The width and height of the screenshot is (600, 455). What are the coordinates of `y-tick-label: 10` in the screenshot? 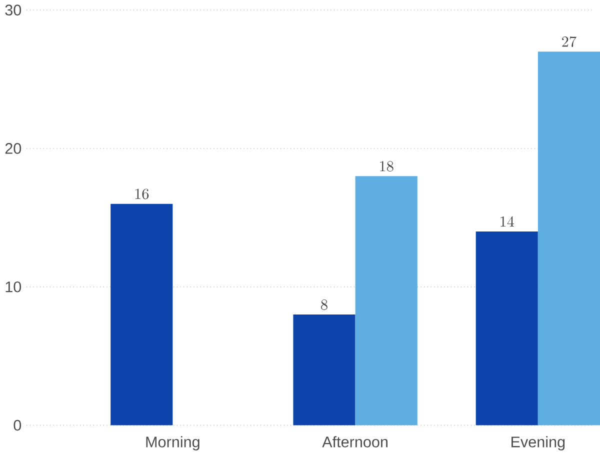 It's located at (14, 286).